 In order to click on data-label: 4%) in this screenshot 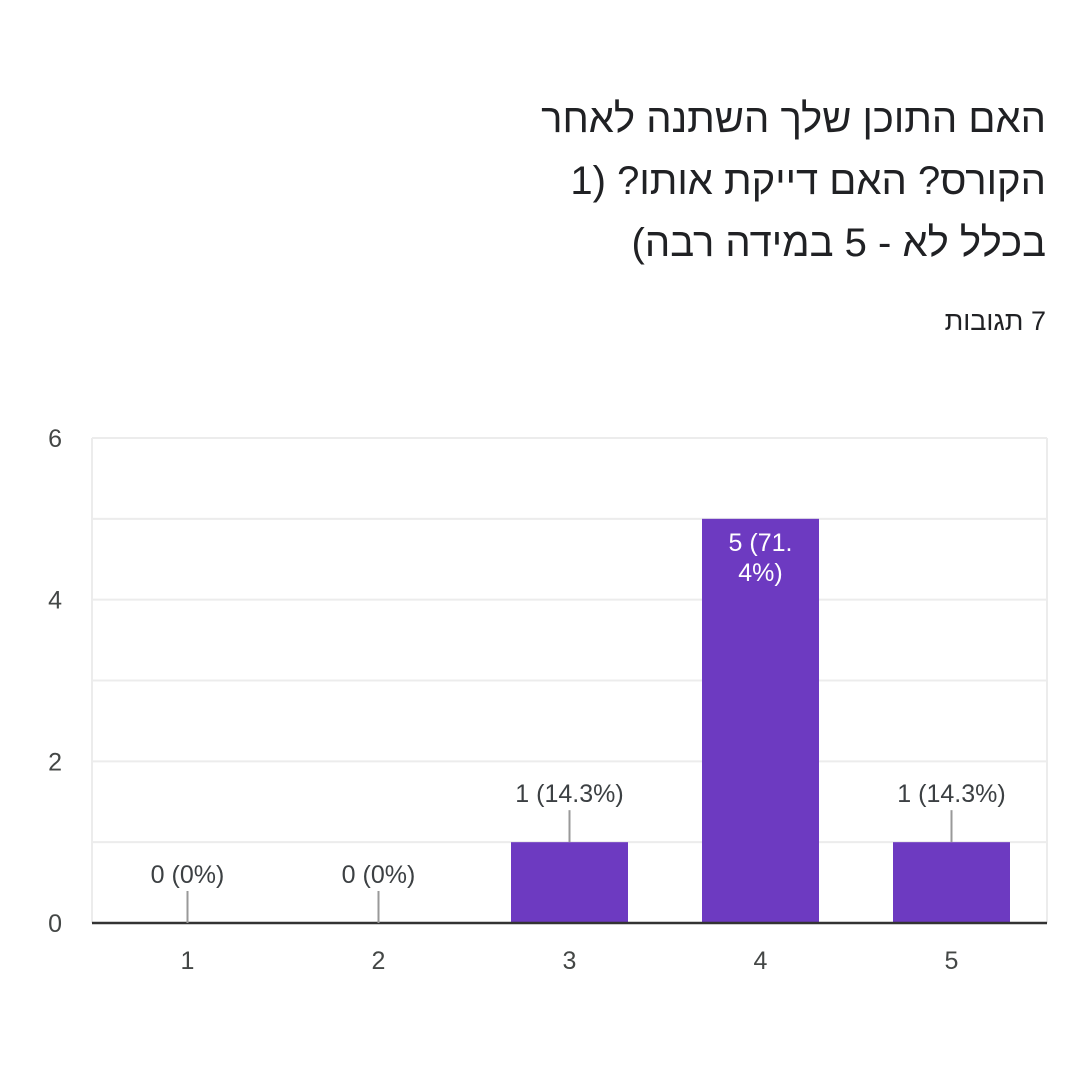, I will do `click(760, 573)`.